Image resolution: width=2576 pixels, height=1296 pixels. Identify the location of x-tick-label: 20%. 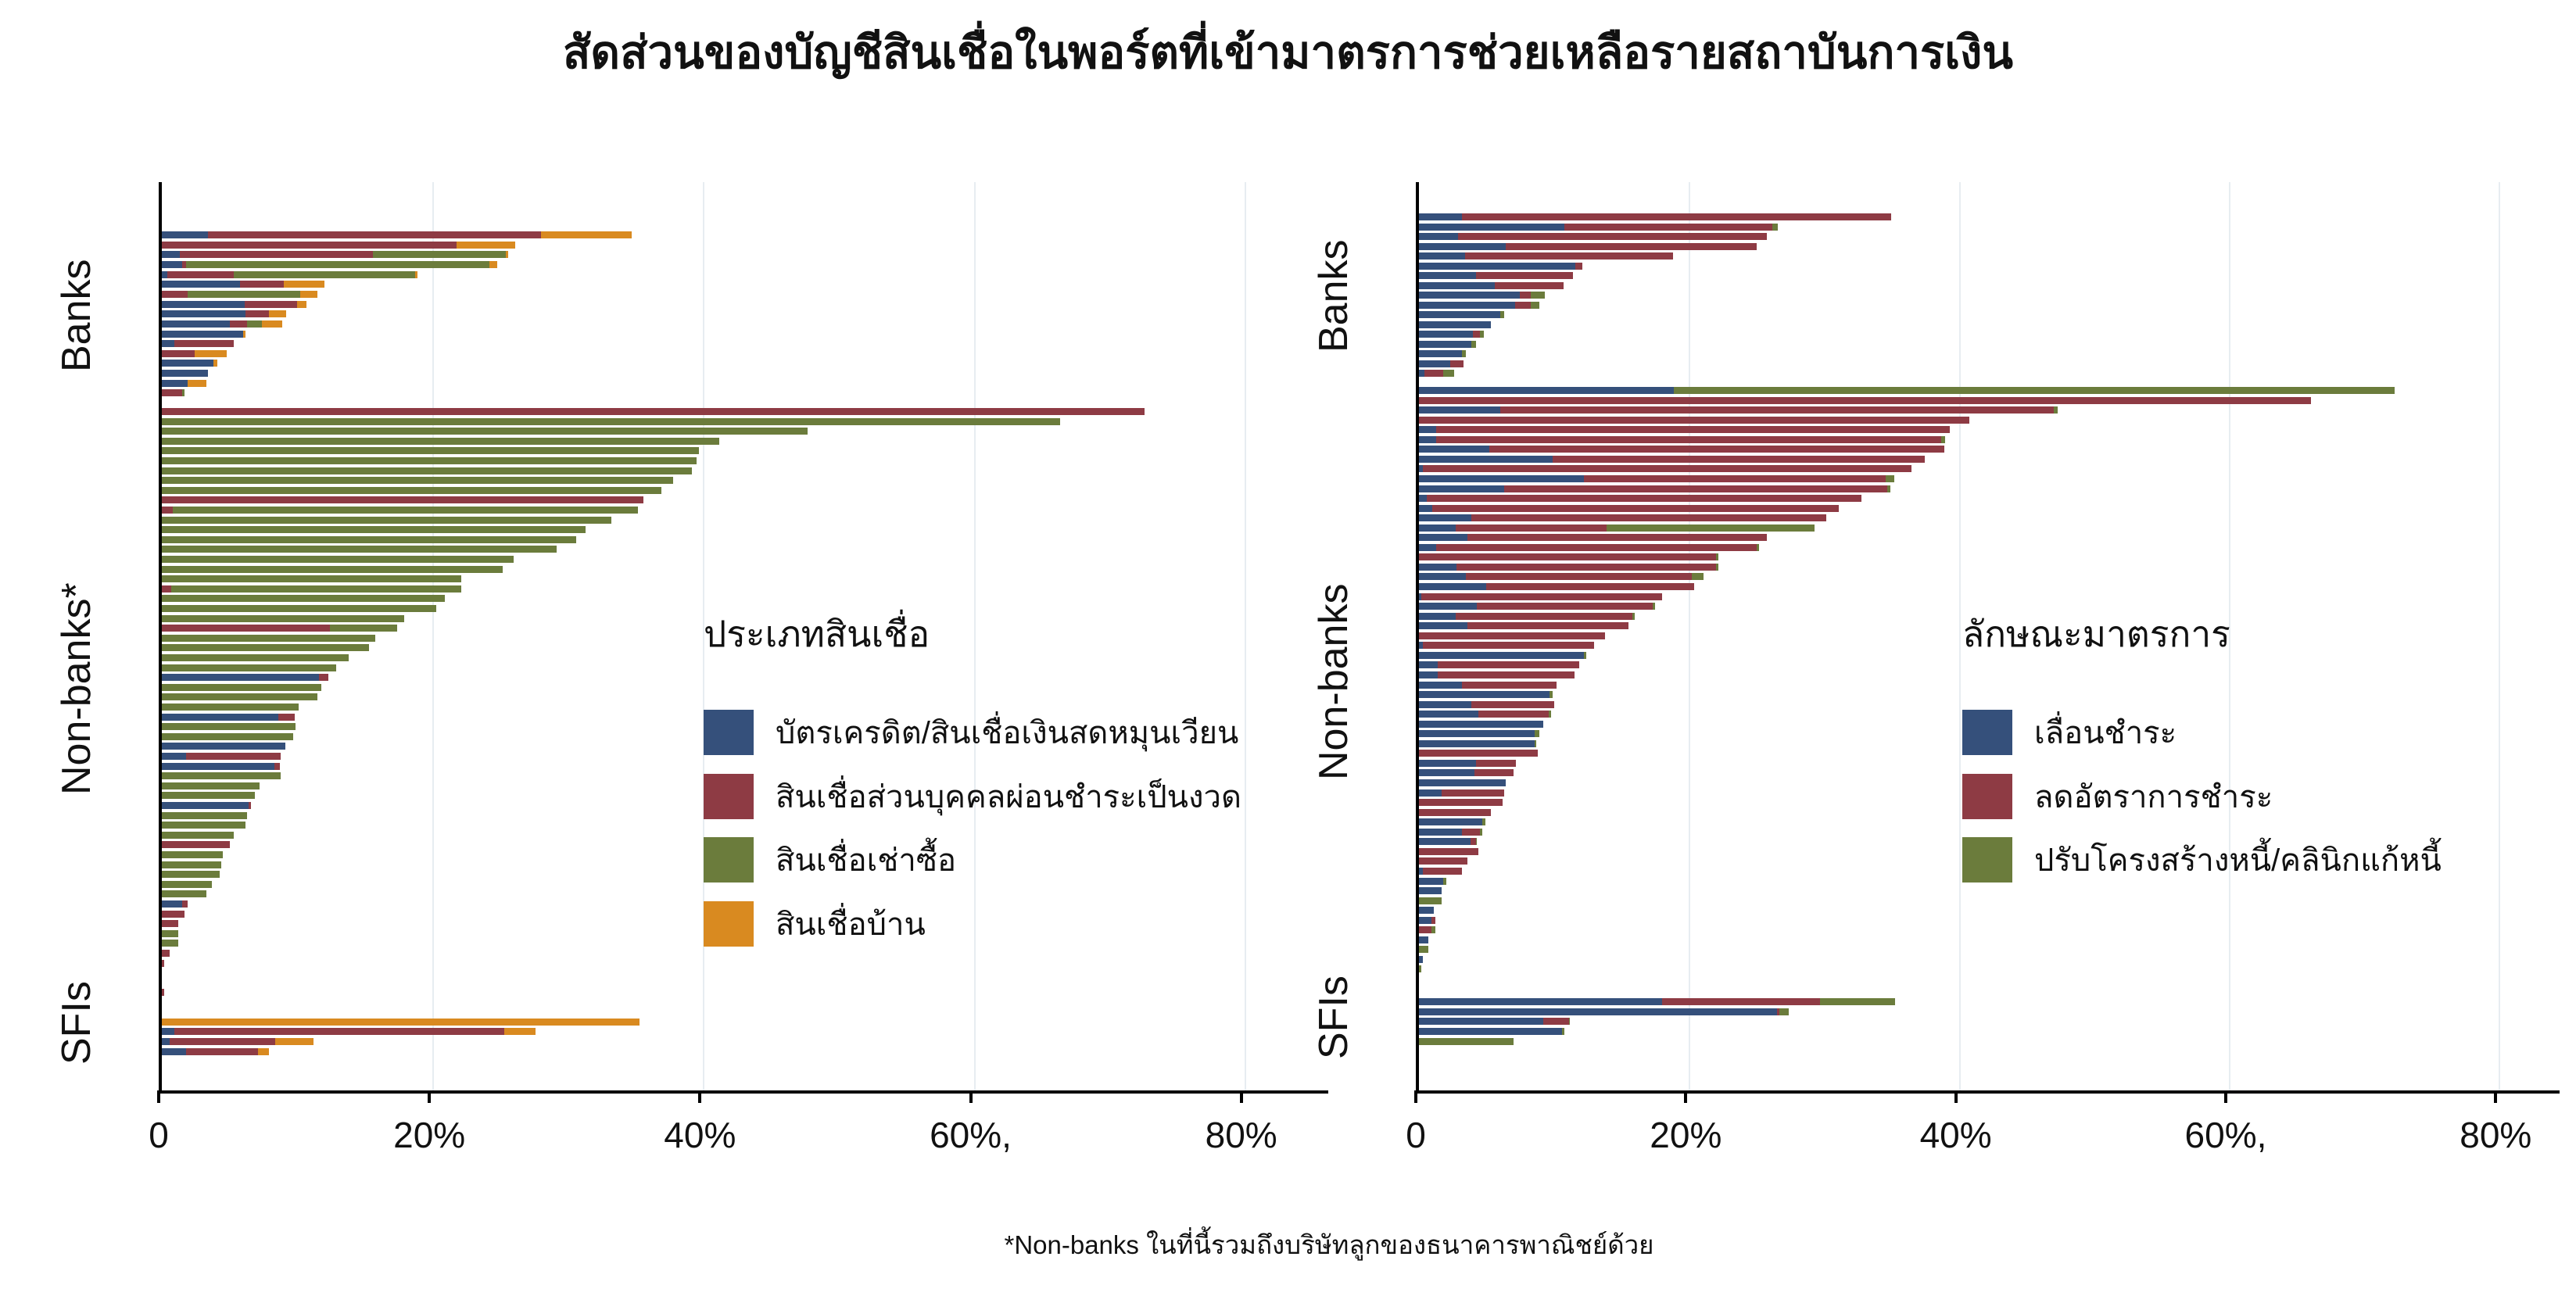
(1686, 1135).